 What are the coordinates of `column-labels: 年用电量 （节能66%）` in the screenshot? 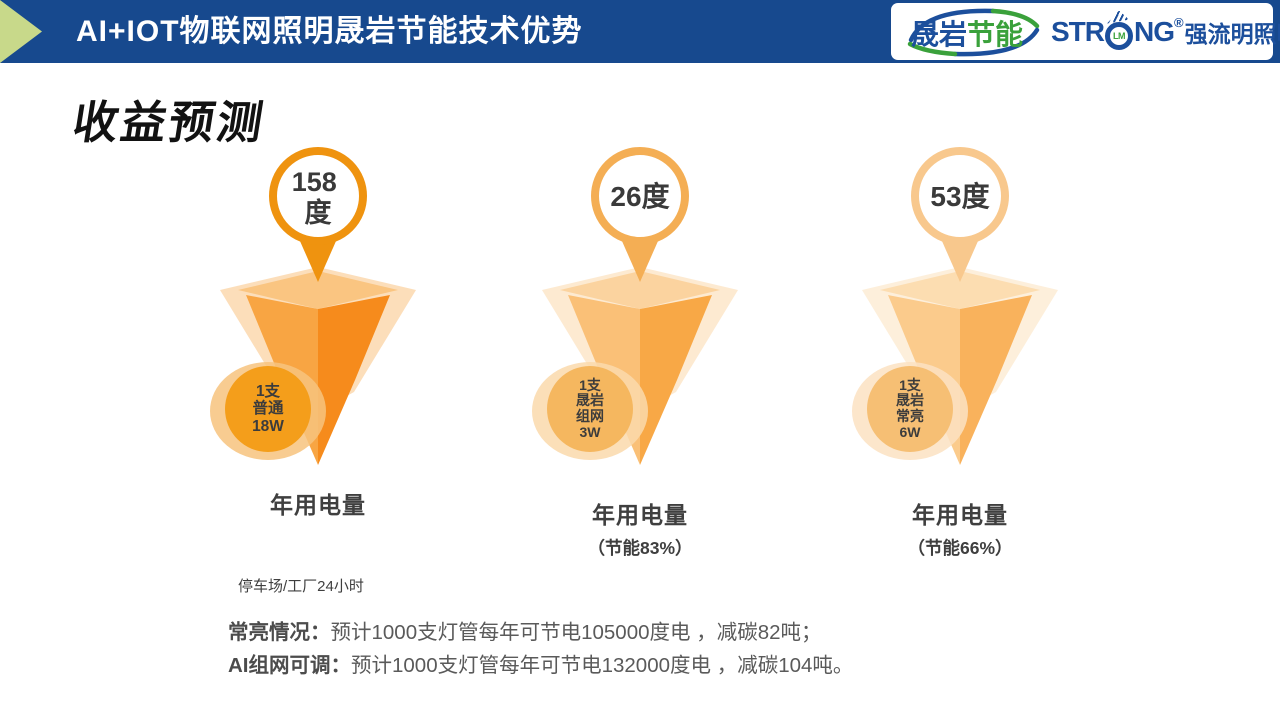 It's located at (960, 528).